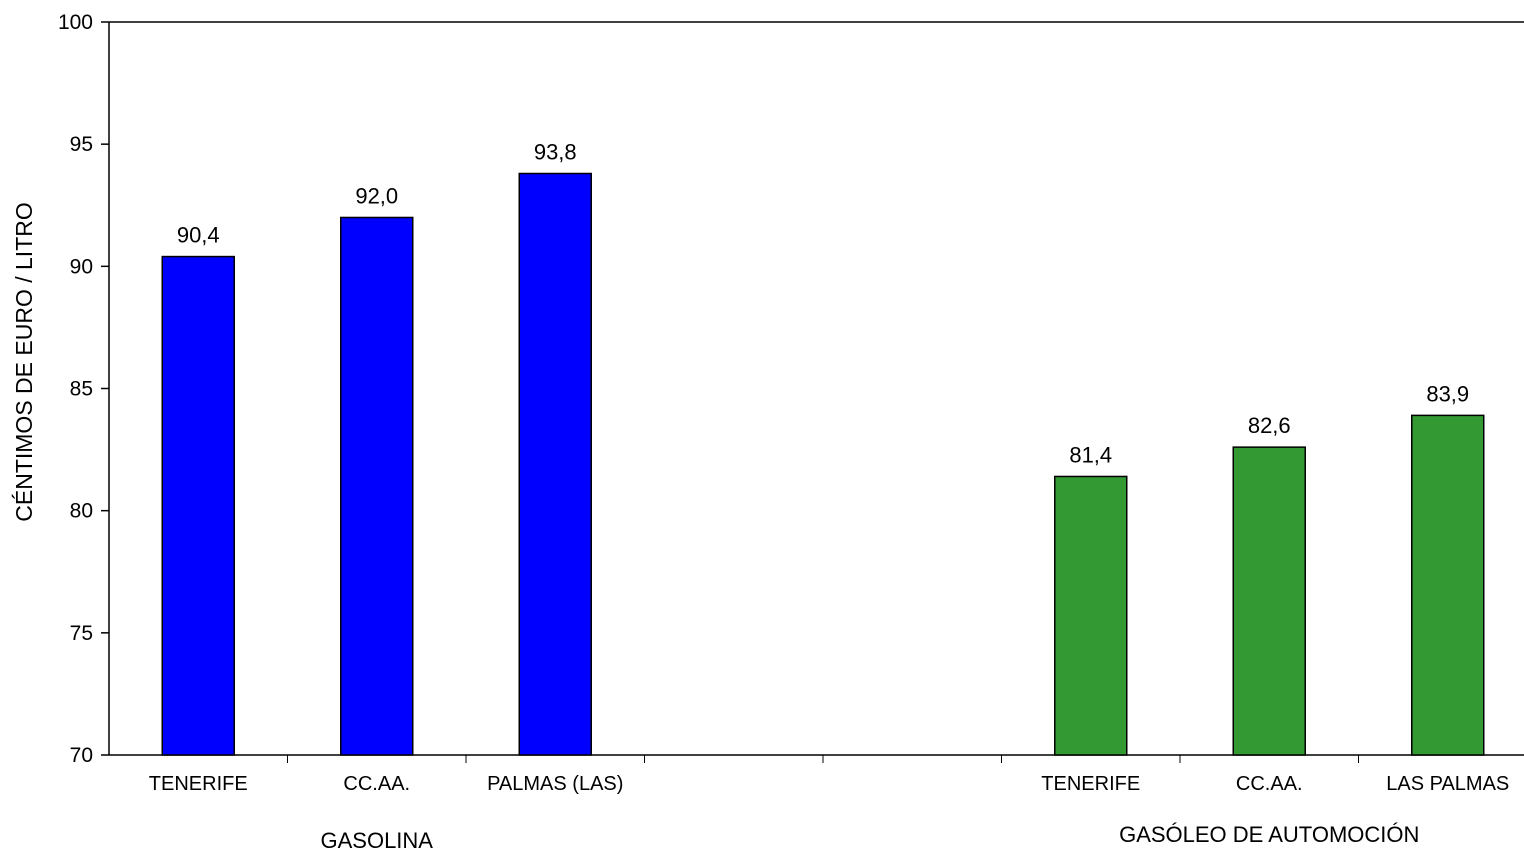 The height and width of the screenshot is (852, 1524). Describe the element at coordinates (376, 195) in the screenshot. I see `data-label: 92,0` at that location.